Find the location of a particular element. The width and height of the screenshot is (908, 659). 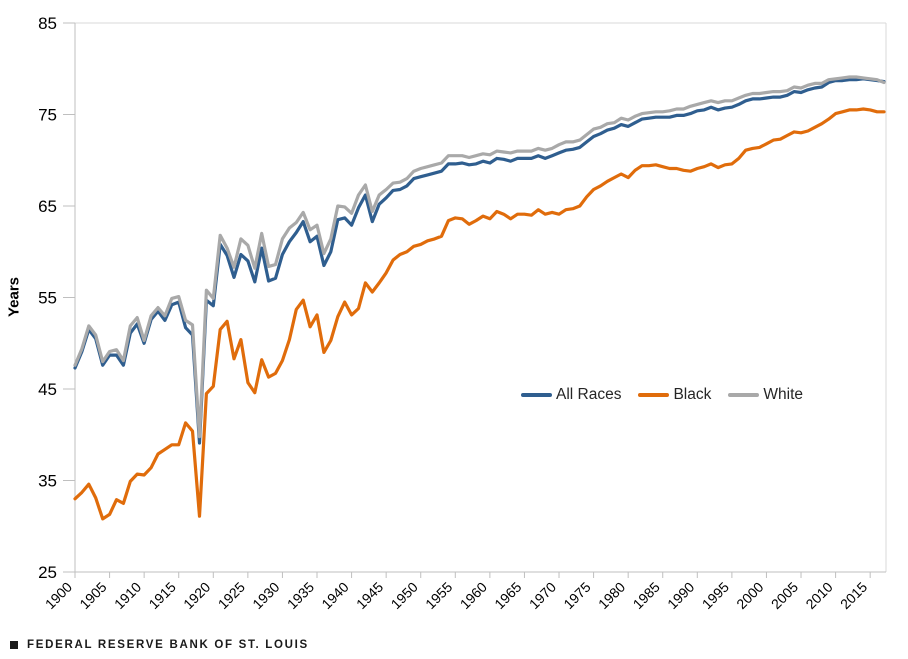

x-tick-label: 1965 is located at coordinates (507, 595).